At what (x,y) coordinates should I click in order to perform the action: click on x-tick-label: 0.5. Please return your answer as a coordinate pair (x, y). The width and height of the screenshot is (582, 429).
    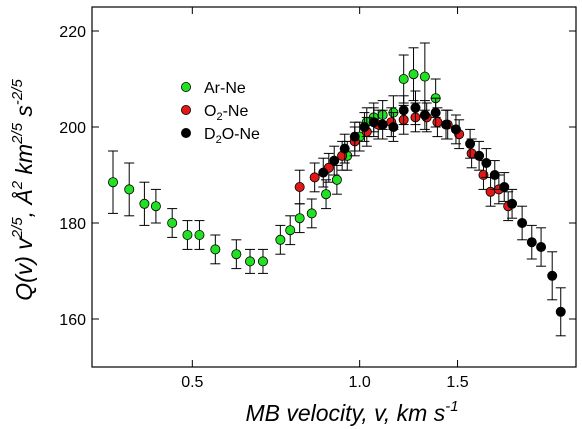
    Looking at the image, I should click on (192, 382).